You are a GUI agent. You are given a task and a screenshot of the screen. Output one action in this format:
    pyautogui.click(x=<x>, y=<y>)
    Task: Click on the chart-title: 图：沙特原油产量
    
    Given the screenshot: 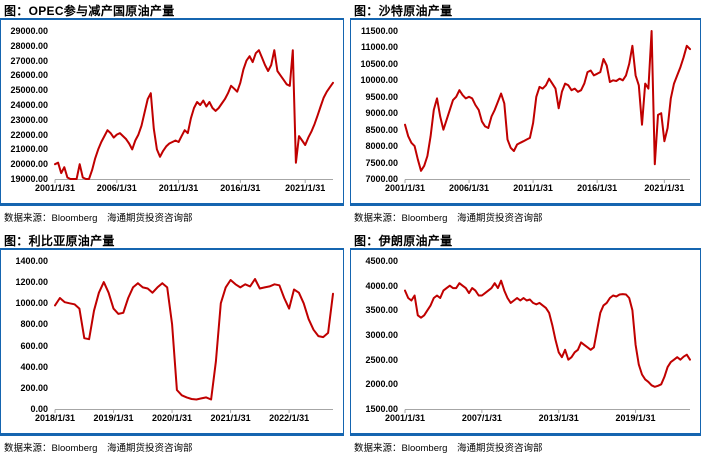 What is the action you would take?
    pyautogui.click(x=403, y=11)
    